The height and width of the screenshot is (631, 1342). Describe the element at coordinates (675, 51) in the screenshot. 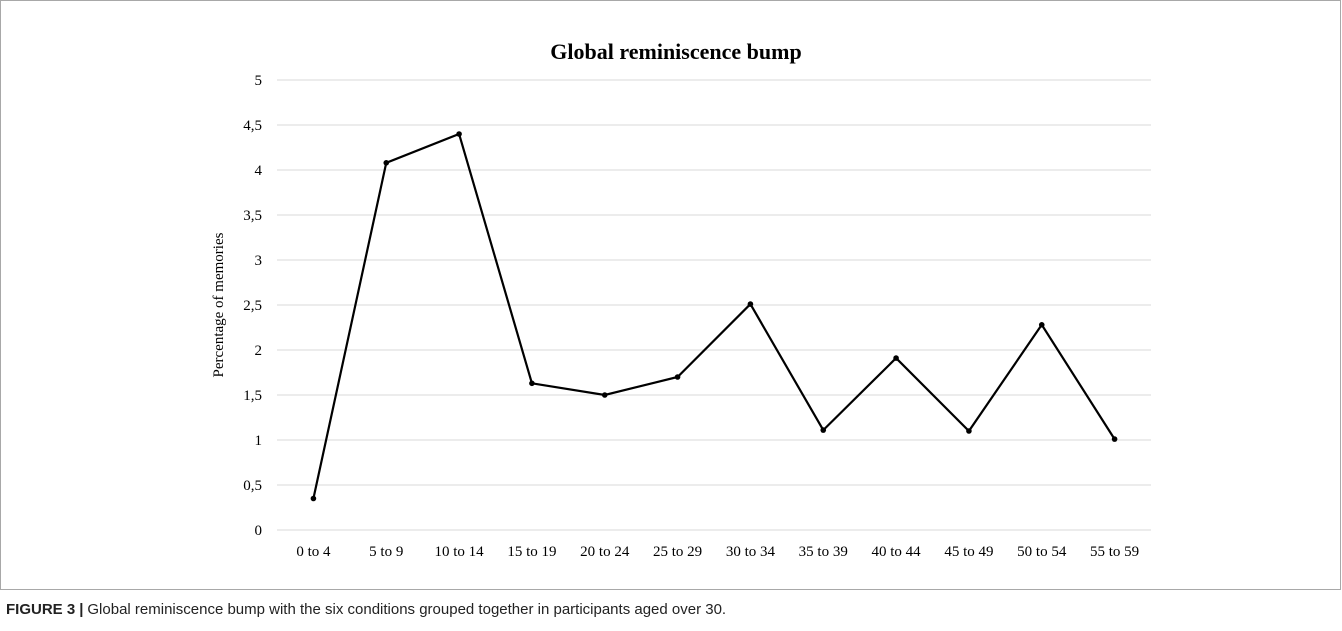

I see `chart-title: Global reminiscence bump` at that location.